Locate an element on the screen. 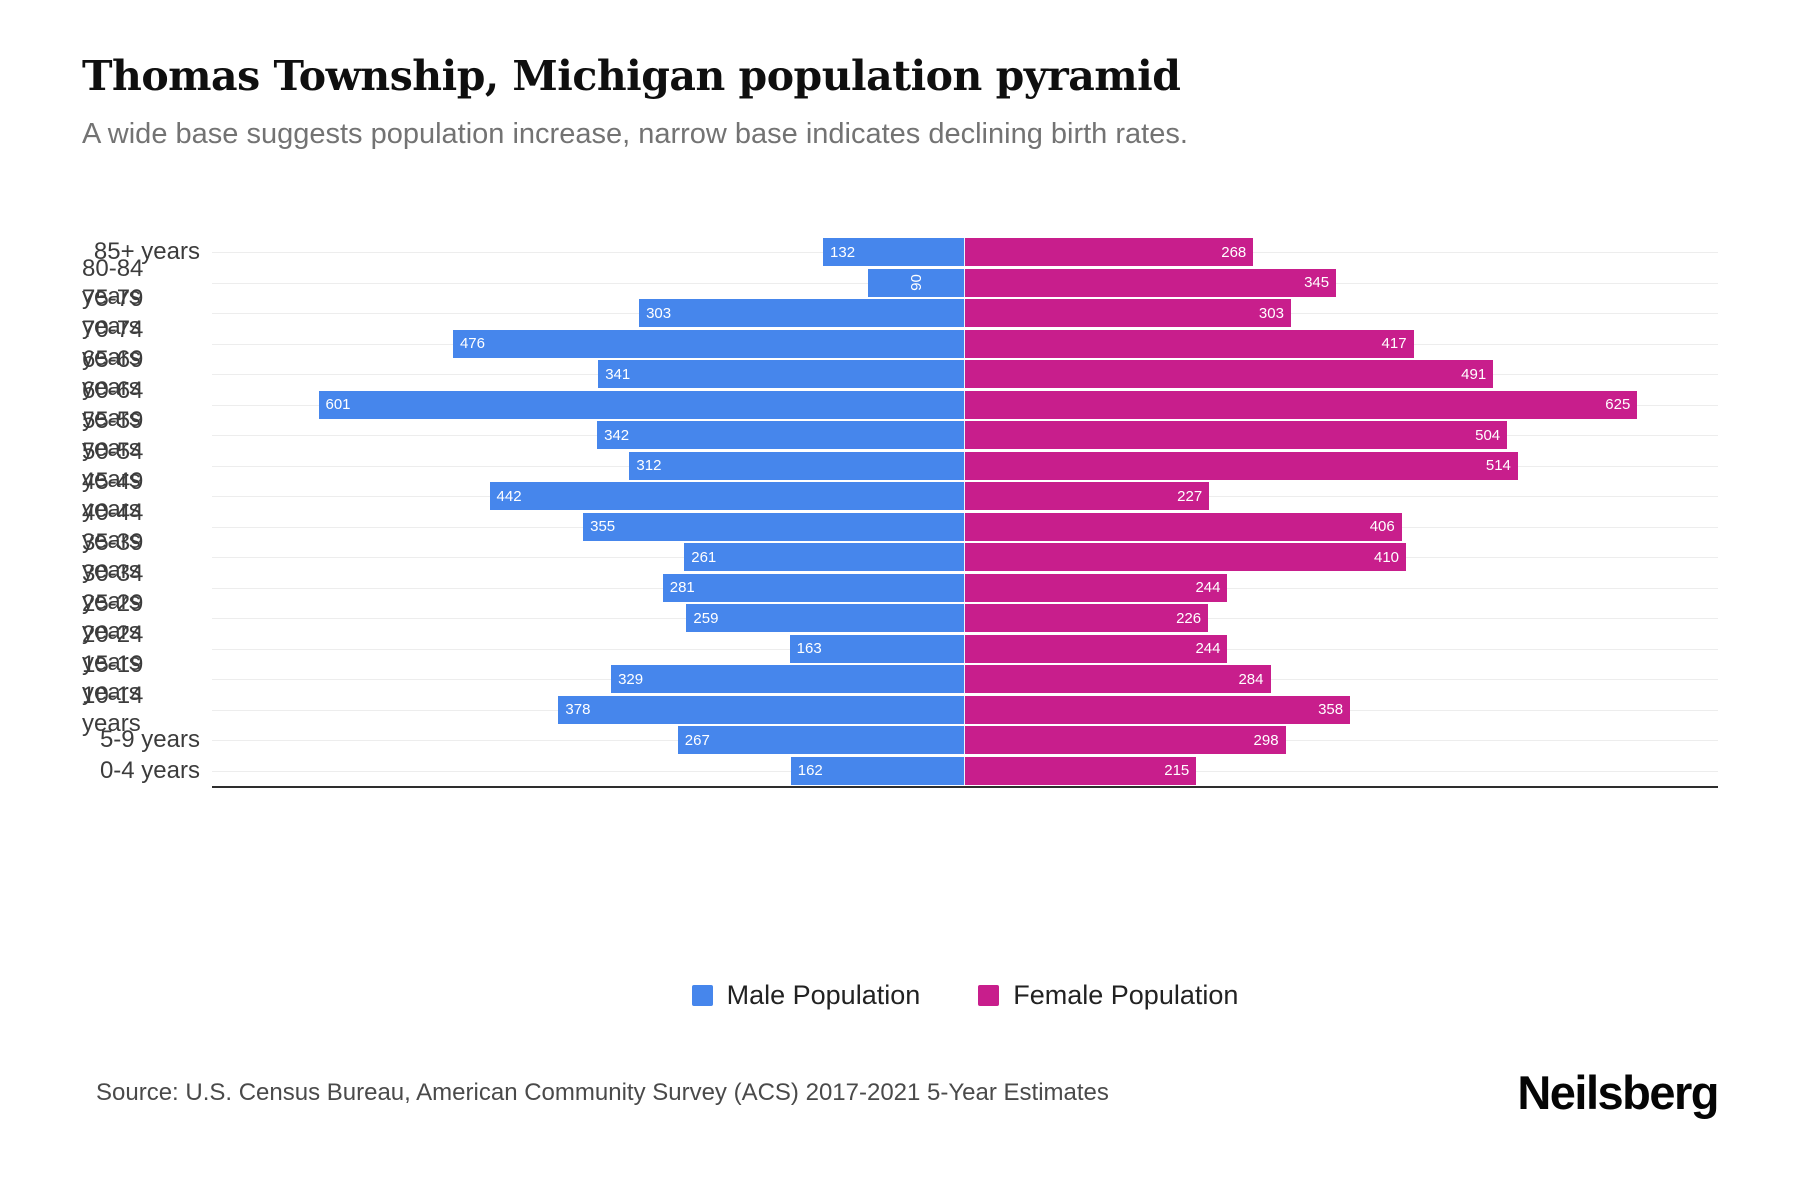  pyramid-row: 50-54 years 312 514 is located at coordinates (900, 465).